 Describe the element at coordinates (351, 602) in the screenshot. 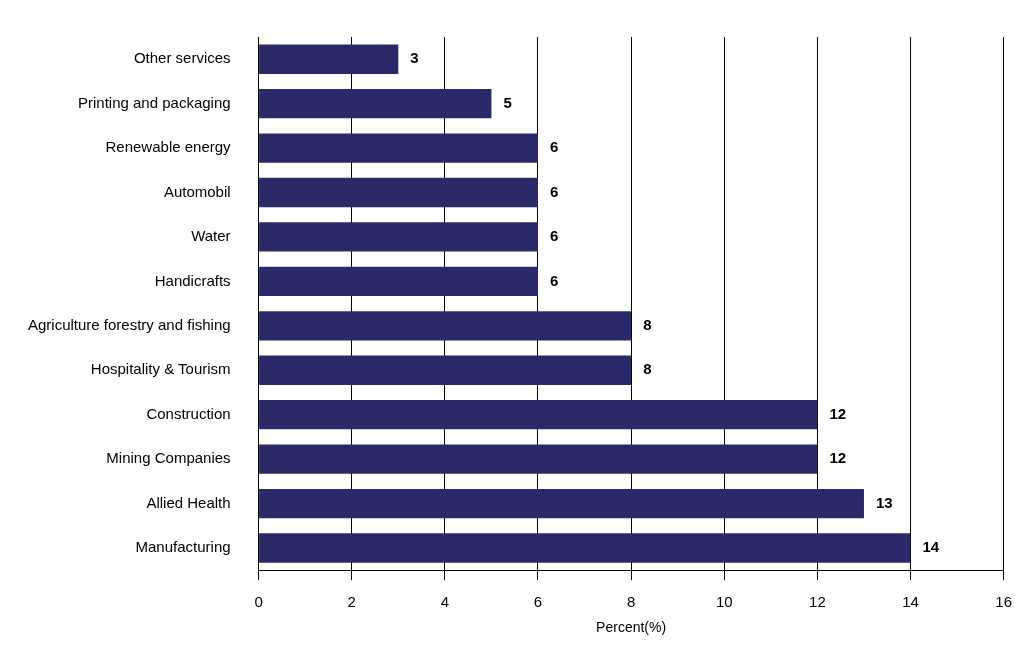

I see `x-tick-label: 2` at that location.